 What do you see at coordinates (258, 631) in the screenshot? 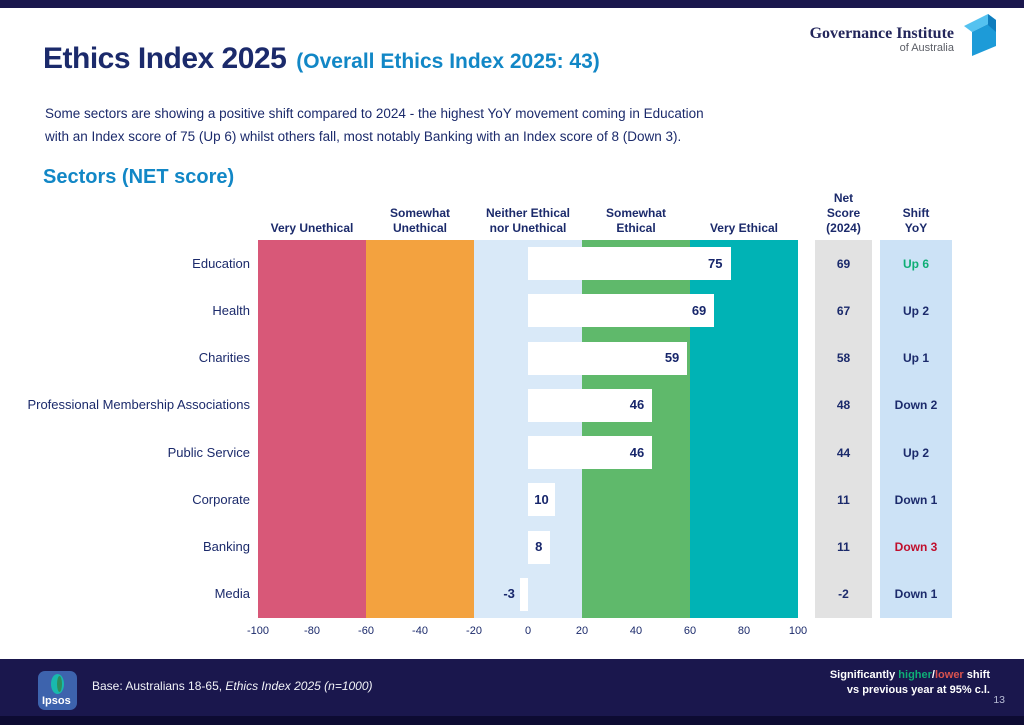
I see `x-tick--100: -100` at bounding box center [258, 631].